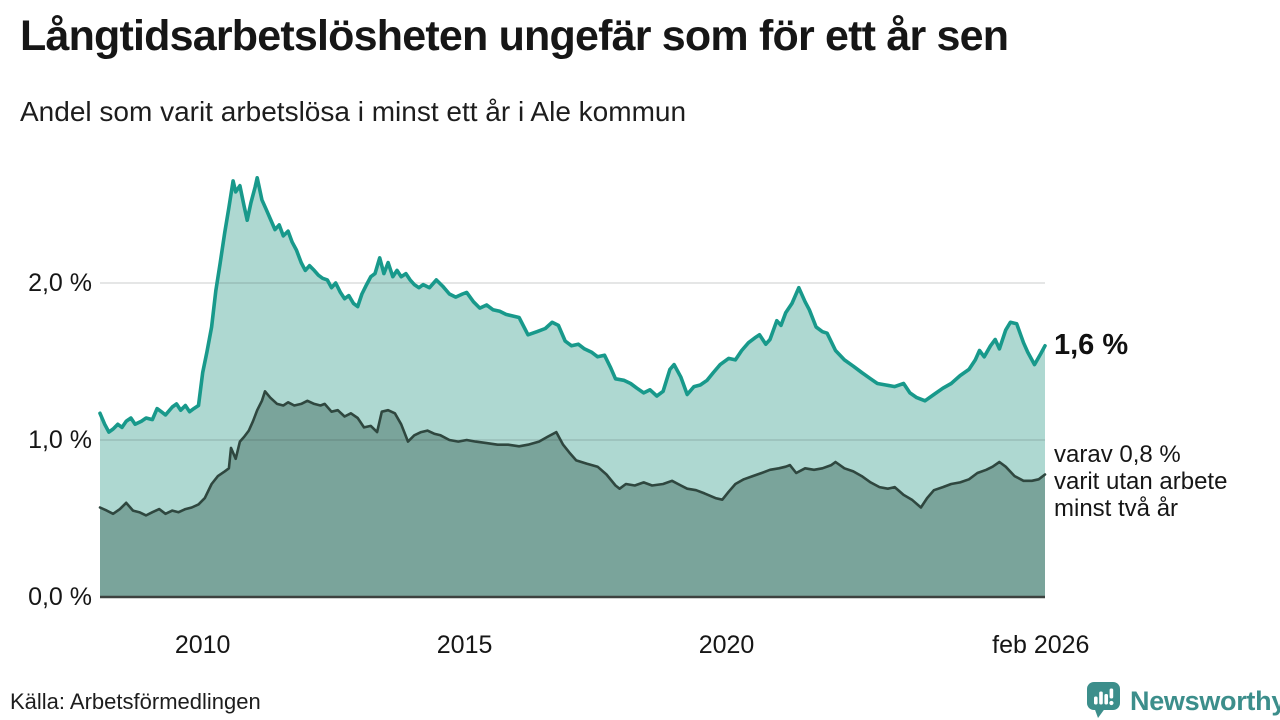 This screenshot has width=1280, height=720. Describe the element at coordinates (464, 645) in the screenshot. I see `x-tick-label-2015: 2015` at that location.